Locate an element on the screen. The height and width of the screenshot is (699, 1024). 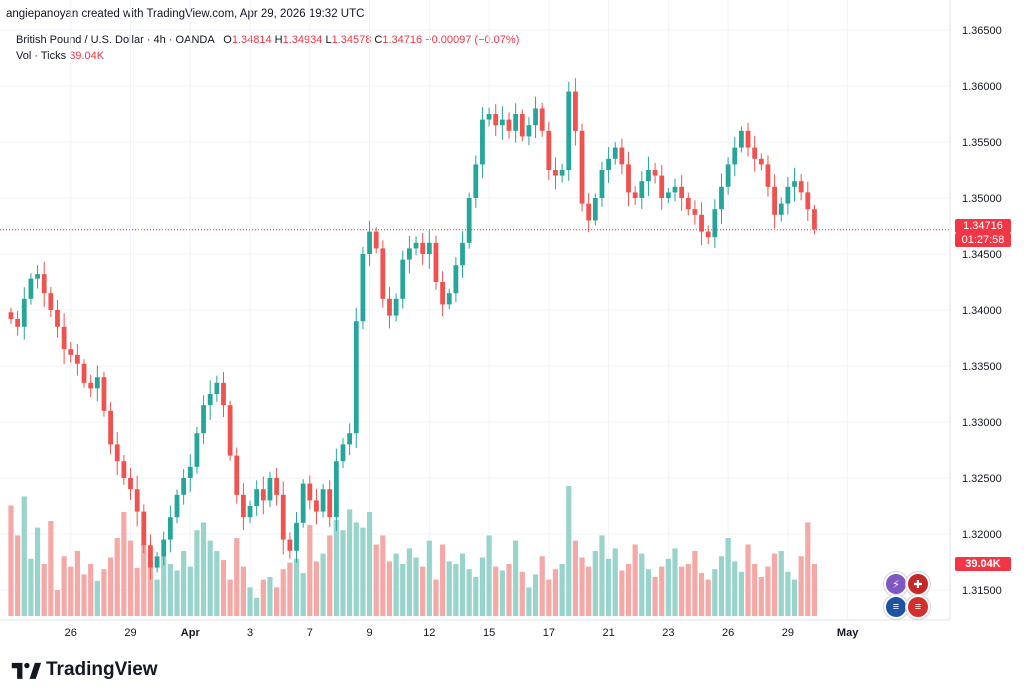
volume-value-tag: 39.04K is located at coordinates (983, 564).